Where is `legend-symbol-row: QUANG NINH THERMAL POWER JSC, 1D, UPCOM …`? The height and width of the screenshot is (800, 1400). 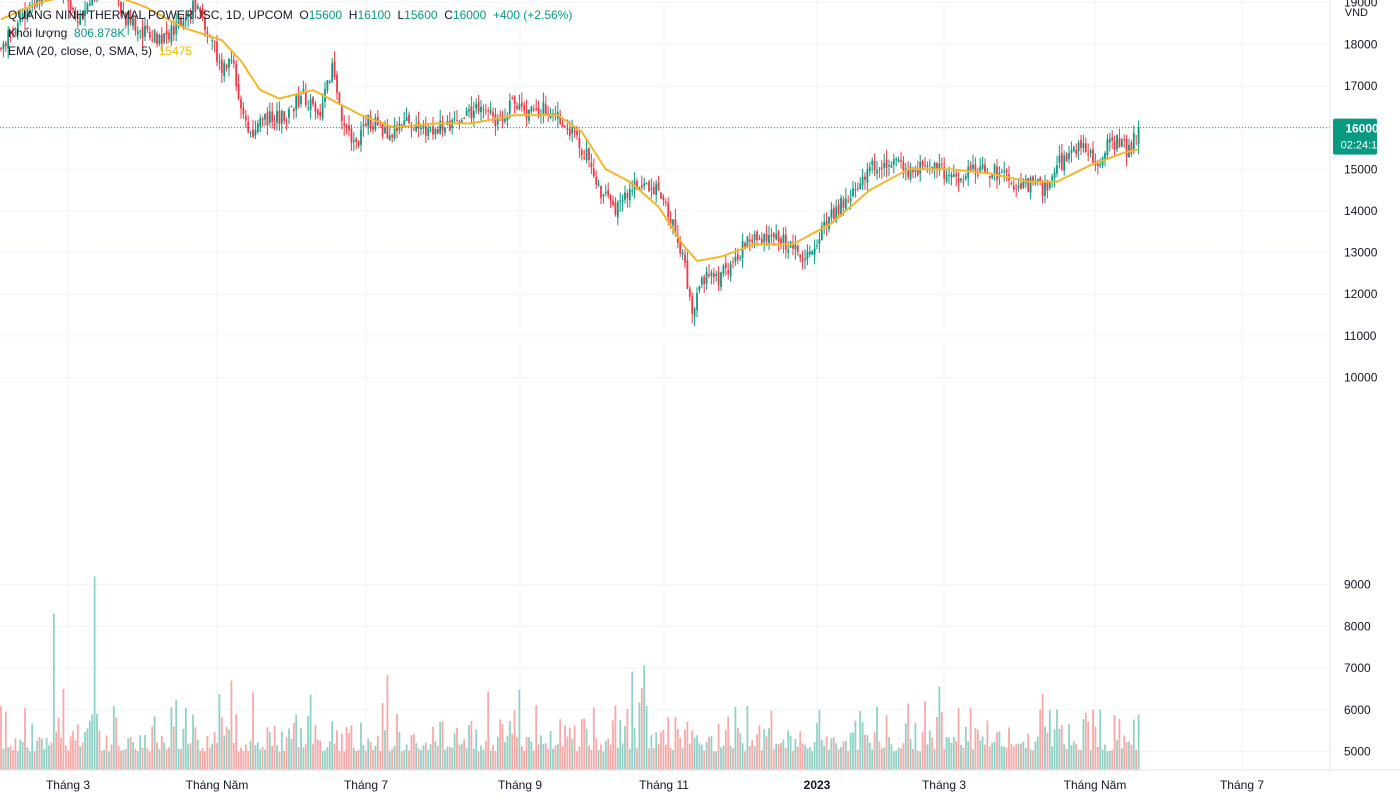
legend-symbol-row: QUANG NINH THERMAL POWER JSC, 1D, UPCOM … is located at coordinates (290, 15).